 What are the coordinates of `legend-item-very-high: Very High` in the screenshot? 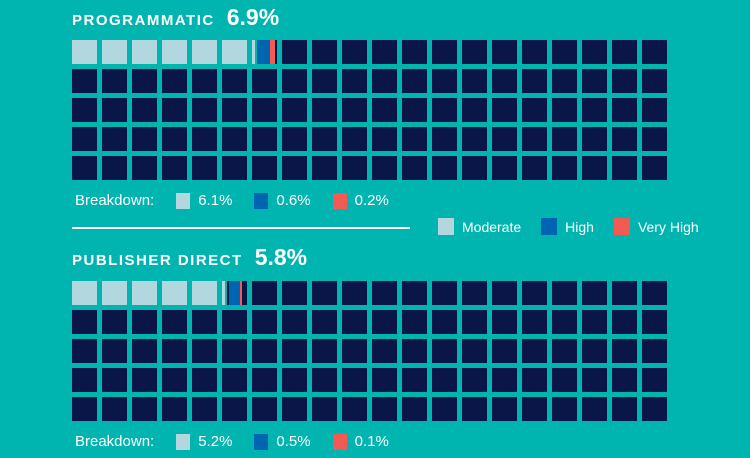 It's located at (656, 226).